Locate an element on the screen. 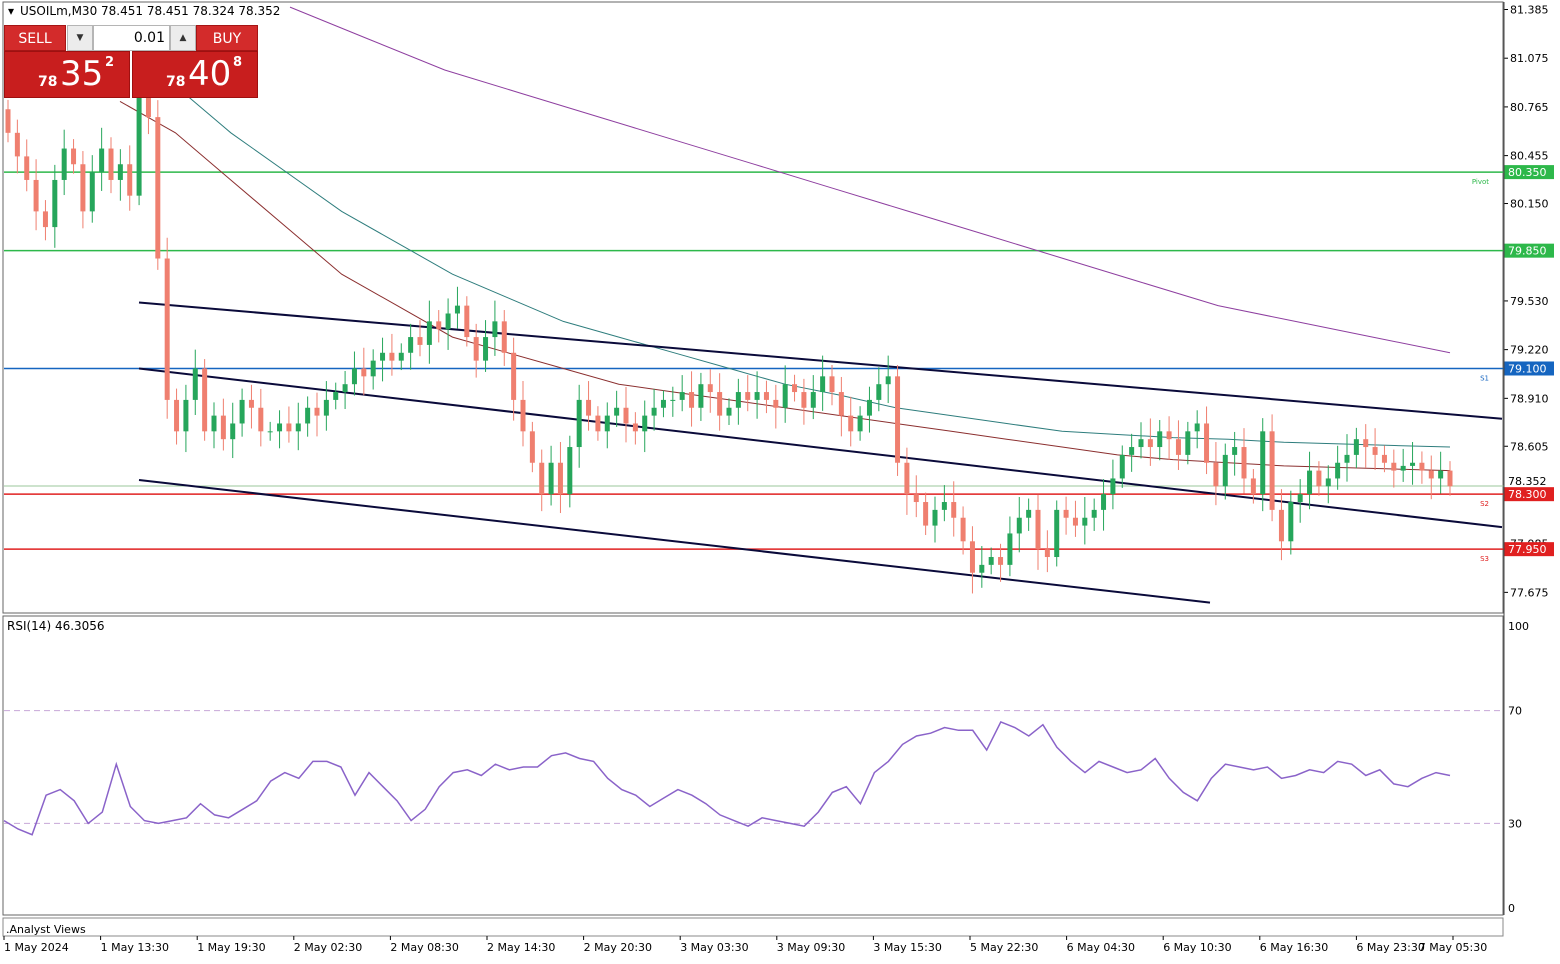  sell-price-button: 78 35 2 is located at coordinates (67, 74).